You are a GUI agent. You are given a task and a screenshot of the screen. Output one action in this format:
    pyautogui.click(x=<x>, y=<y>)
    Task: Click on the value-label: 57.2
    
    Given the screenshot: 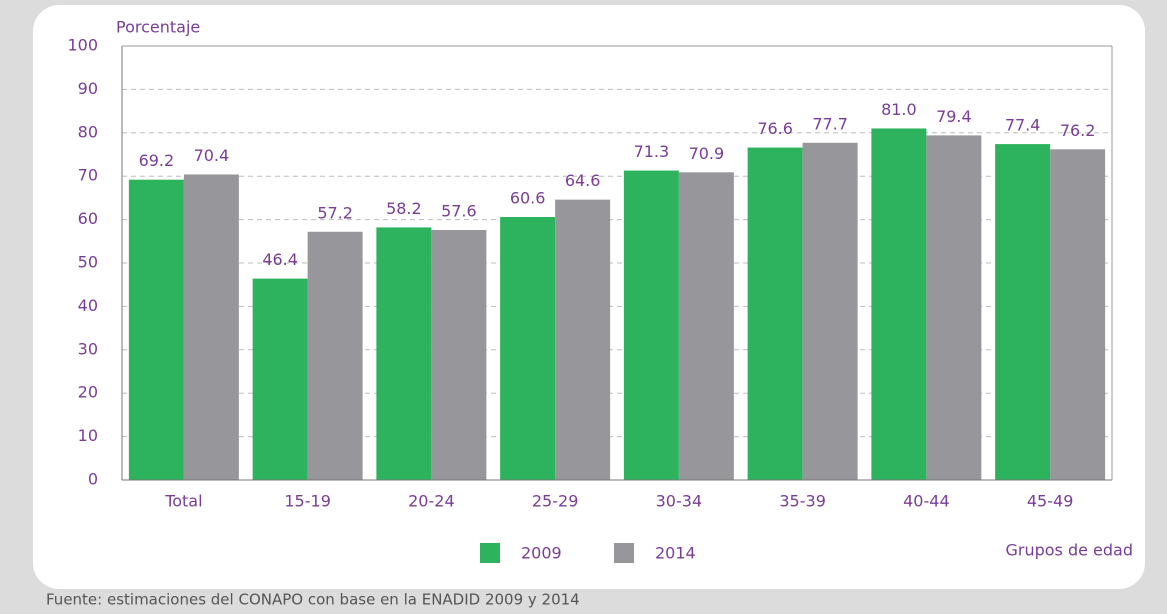 What is the action you would take?
    pyautogui.click(x=335, y=212)
    